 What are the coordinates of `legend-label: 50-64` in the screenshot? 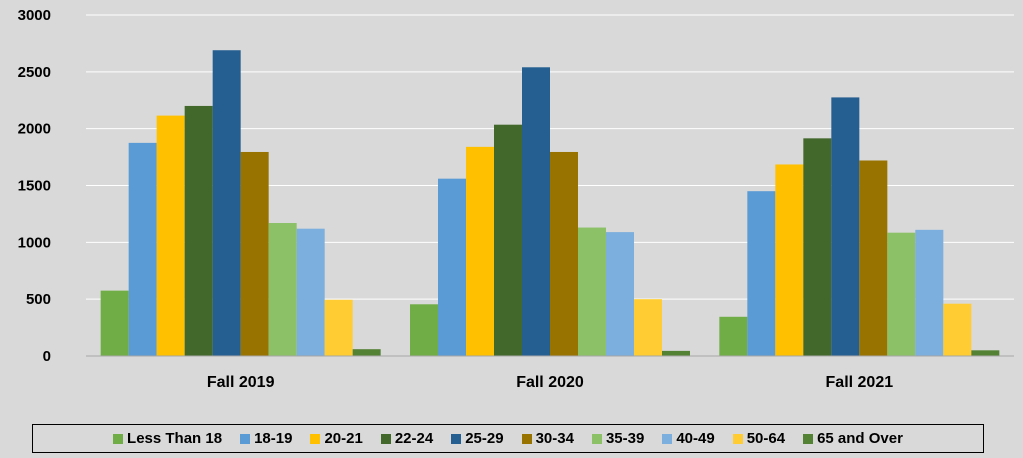 It's located at (766, 438).